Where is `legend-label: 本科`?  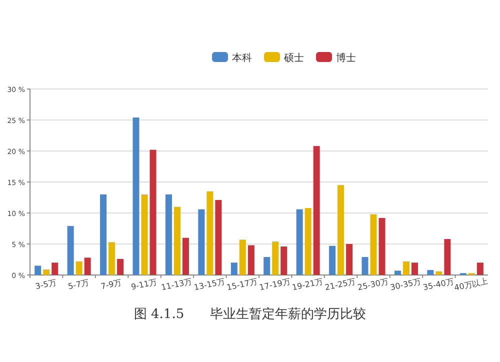
legend-label: 本科 is located at coordinates (242, 58).